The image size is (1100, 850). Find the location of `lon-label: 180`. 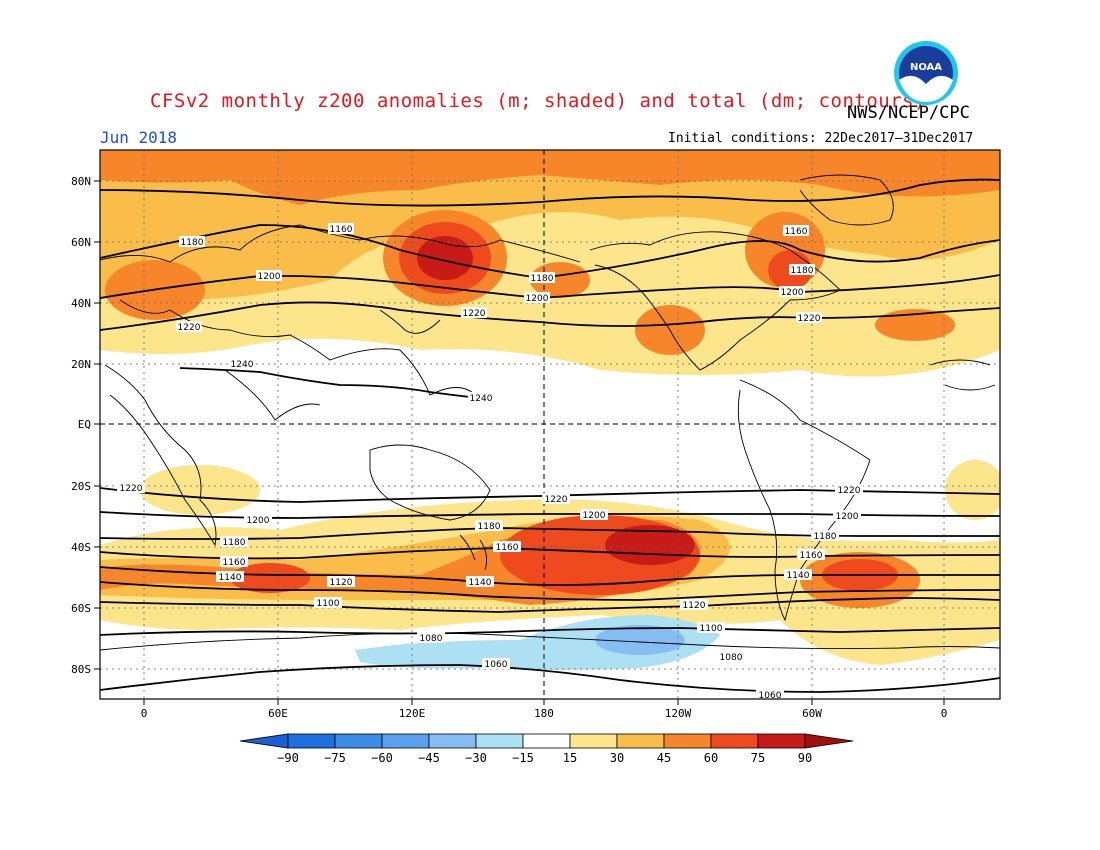

lon-label: 180 is located at coordinates (544, 713).